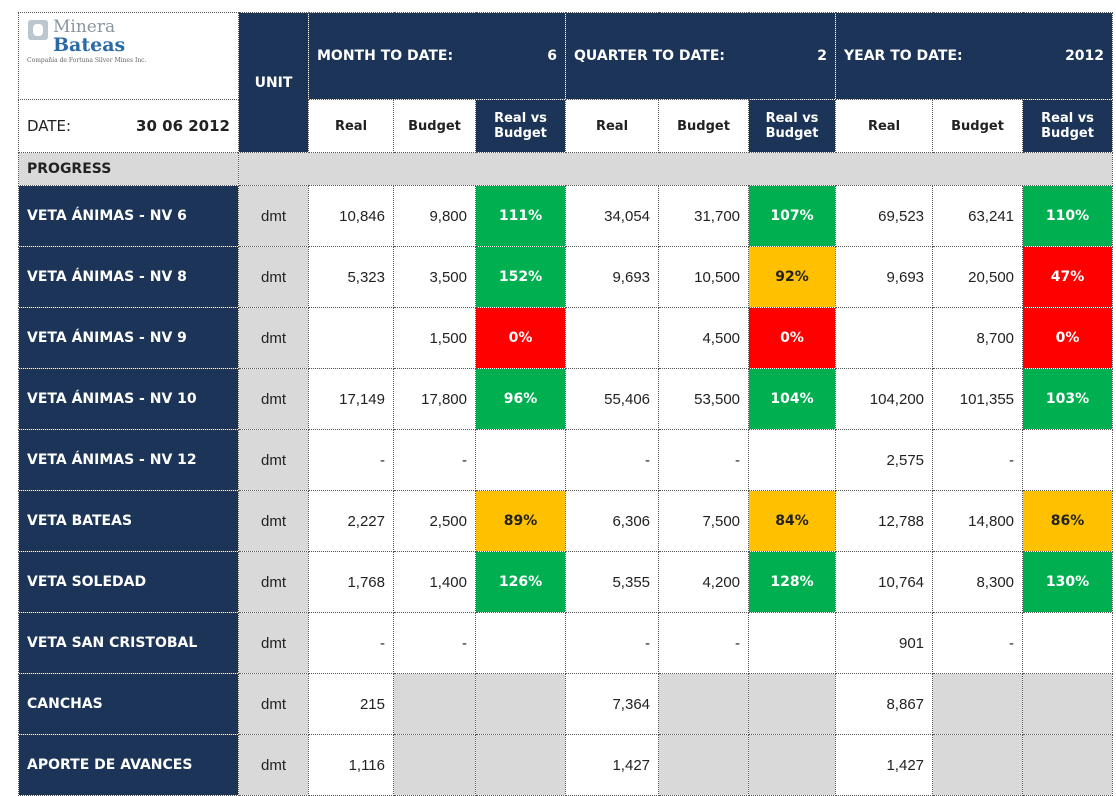  What do you see at coordinates (612, 521) in the screenshot?
I see `value-cell: 6,306` at bounding box center [612, 521].